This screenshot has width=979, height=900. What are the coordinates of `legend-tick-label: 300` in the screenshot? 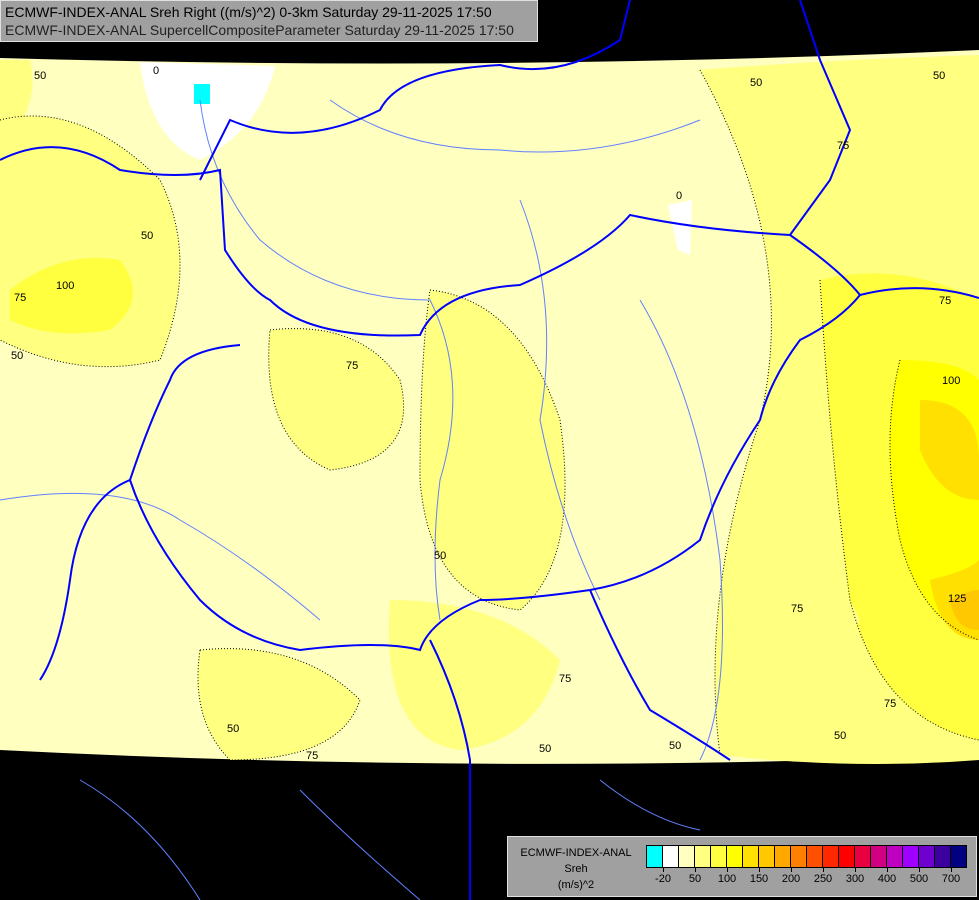 It's located at (855, 879).